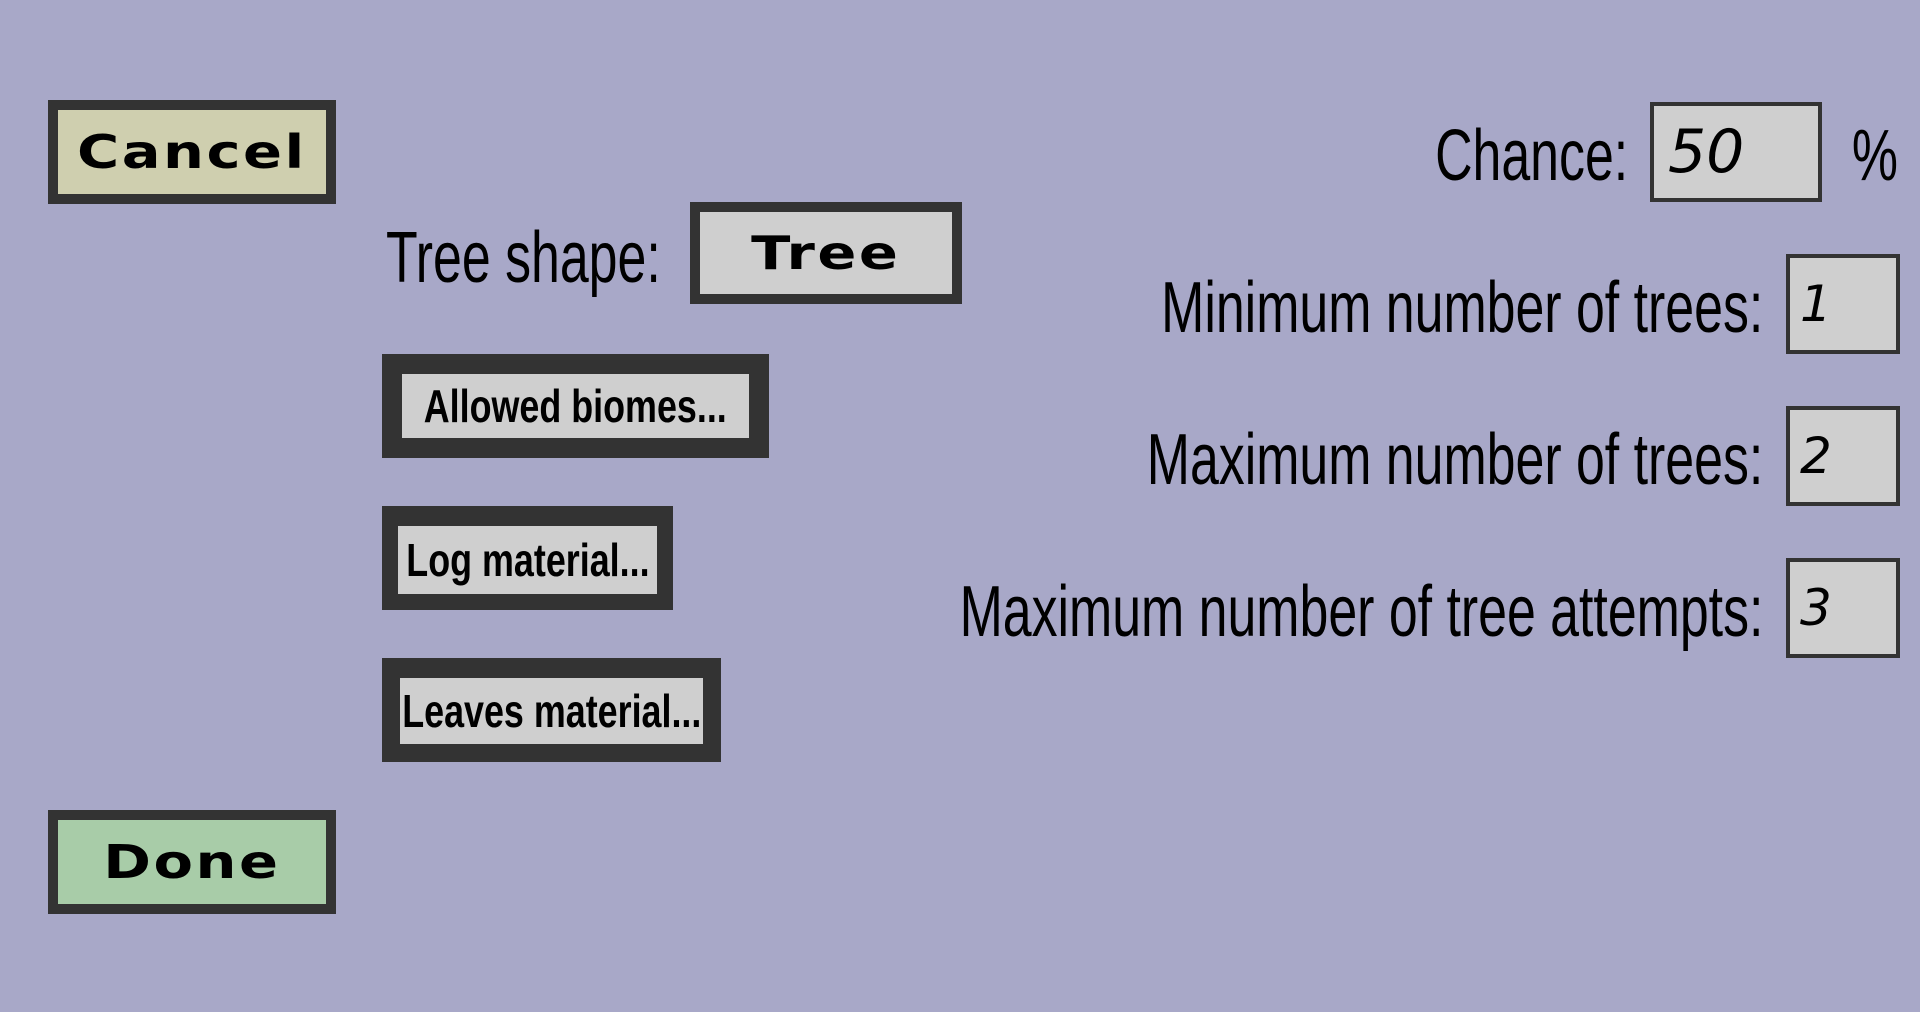 This screenshot has width=1920, height=1012. What do you see at coordinates (523, 258) in the screenshot?
I see `tree-shape-label: Tree shape:` at bounding box center [523, 258].